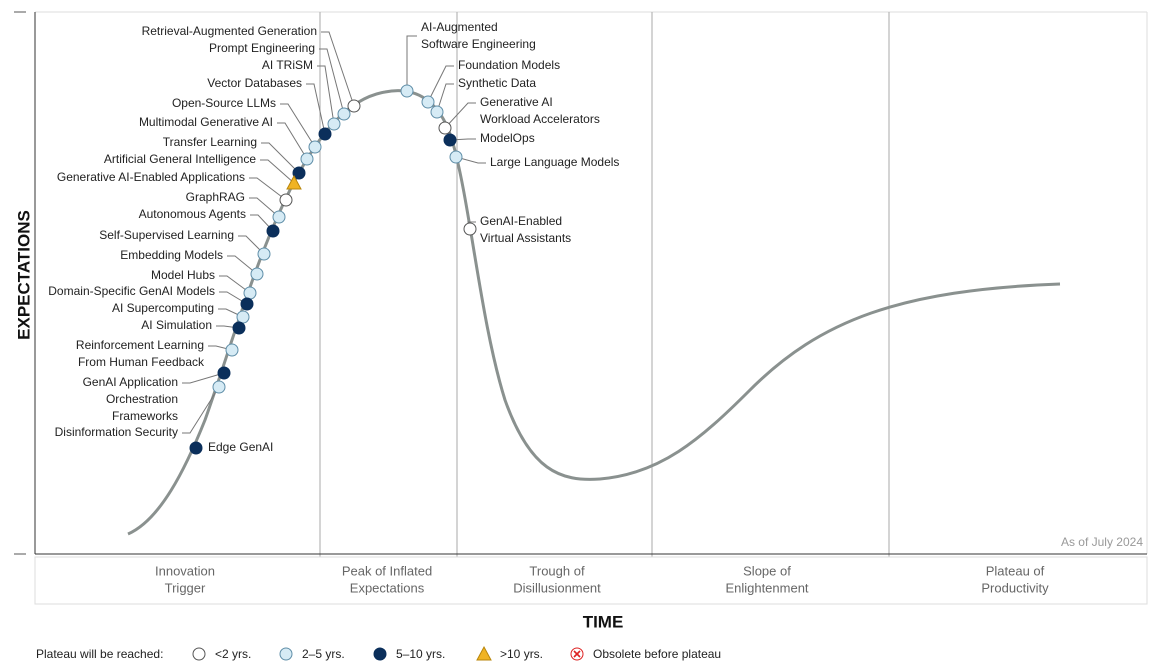 The image size is (1170, 672). I want to click on phase-label: Plateau of, so click(1015, 570).